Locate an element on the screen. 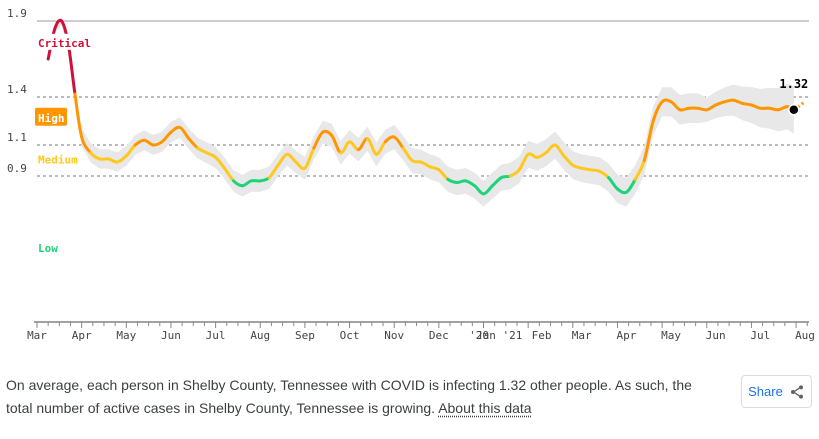  about-data-link: About this data is located at coordinates (485, 408).